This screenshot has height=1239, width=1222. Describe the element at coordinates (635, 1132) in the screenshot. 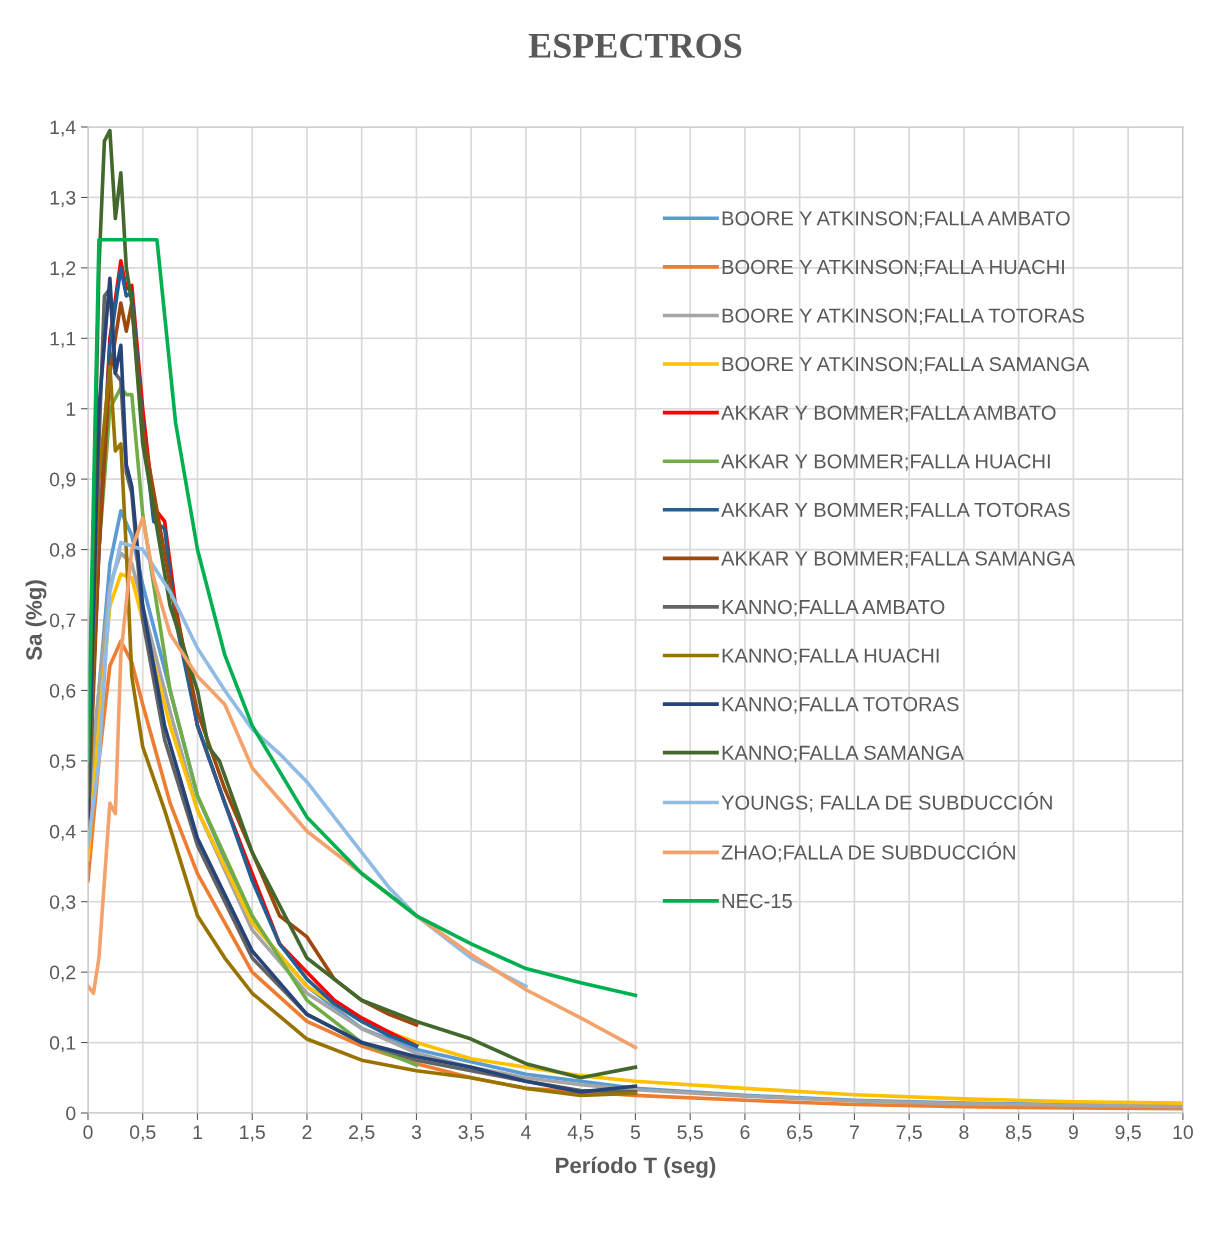

I see `x-tick-label: 5` at that location.